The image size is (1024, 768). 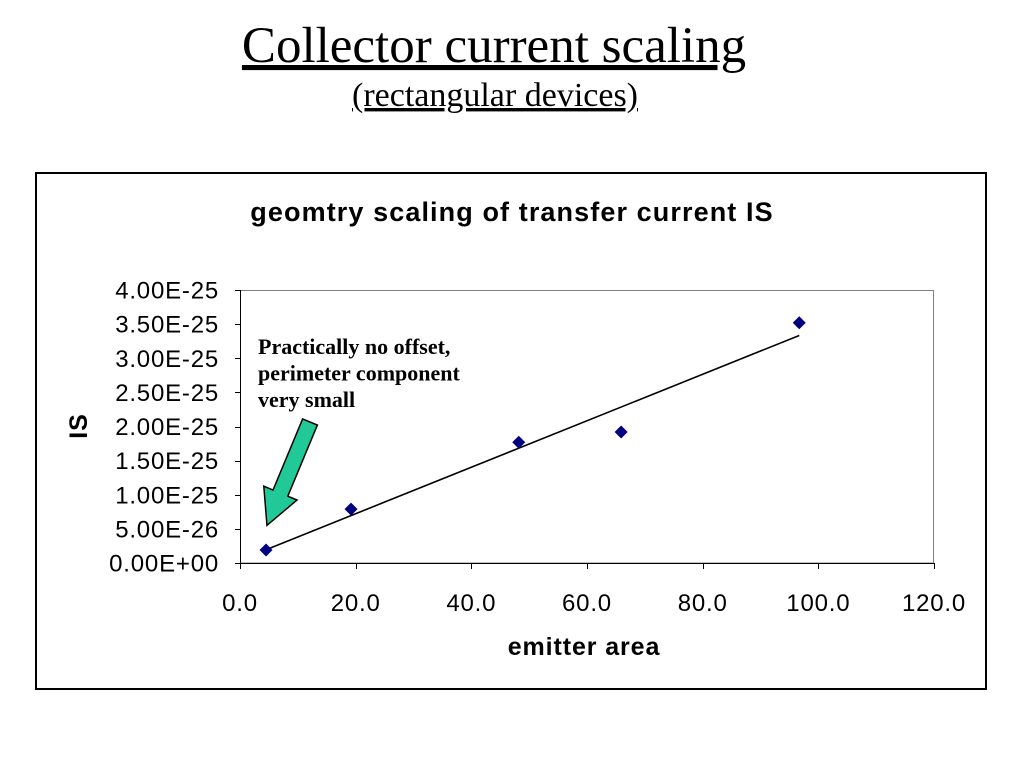 I want to click on x-tick-label: 40.0, so click(x=471, y=603).